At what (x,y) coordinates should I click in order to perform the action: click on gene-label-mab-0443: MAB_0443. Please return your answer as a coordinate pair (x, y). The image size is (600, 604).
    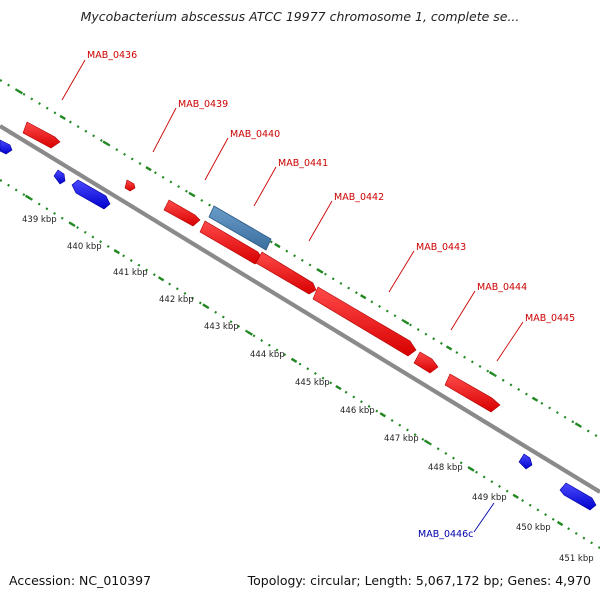
    Looking at the image, I should click on (441, 247).